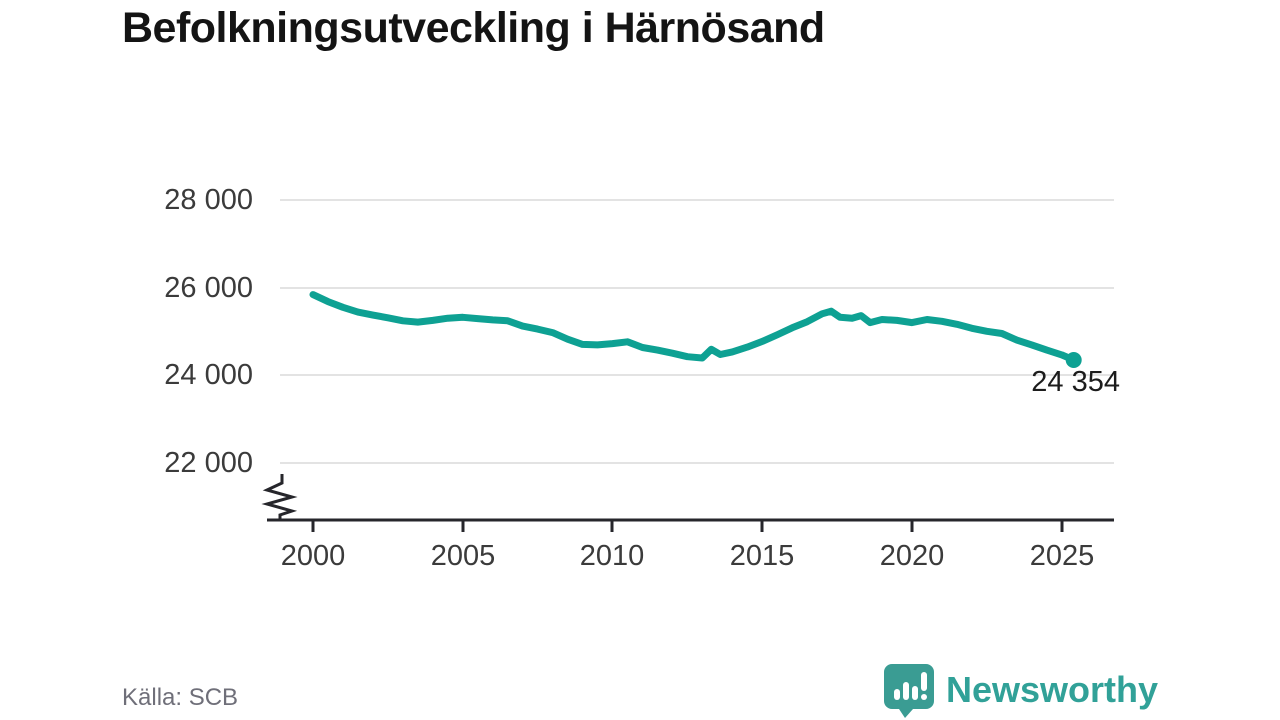 The width and height of the screenshot is (1280, 720). I want to click on bar-short, so click(896, 694).